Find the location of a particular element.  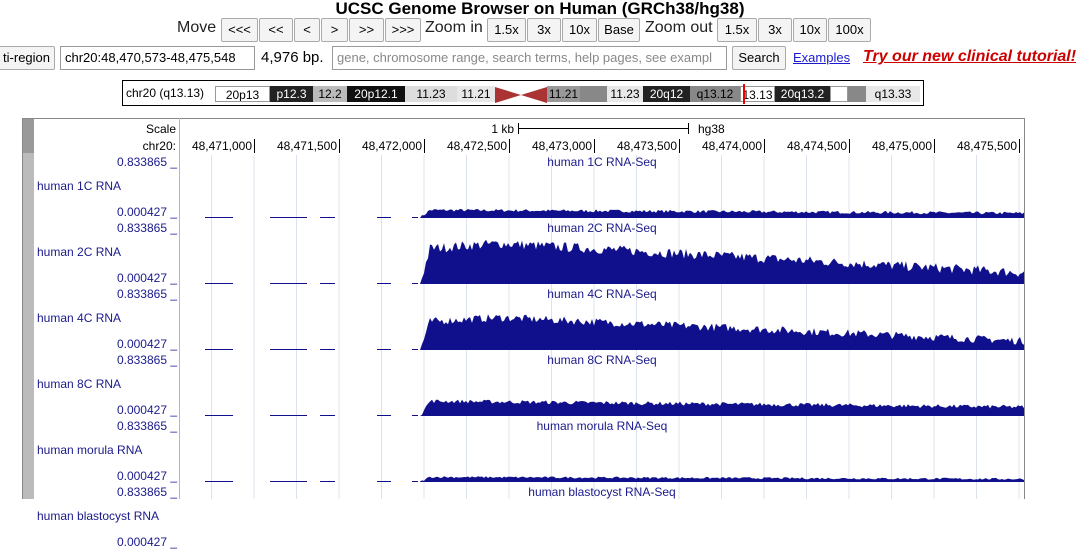

track-title: human morula RNA-Seq is located at coordinates (602, 426).